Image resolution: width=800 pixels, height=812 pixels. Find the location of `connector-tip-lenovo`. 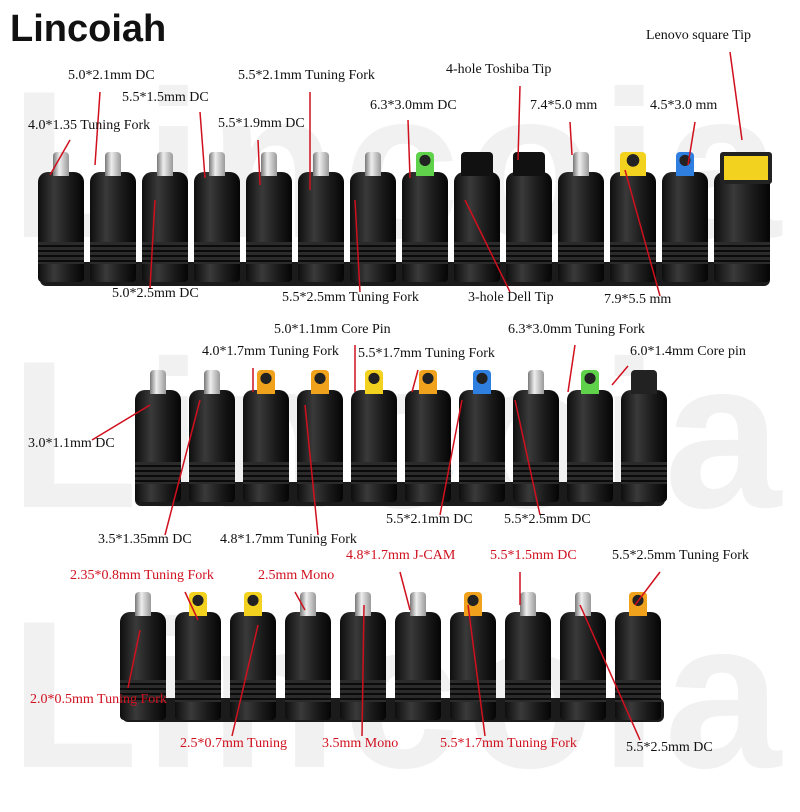

connector-tip-lenovo is located at coordinates (743, 216).